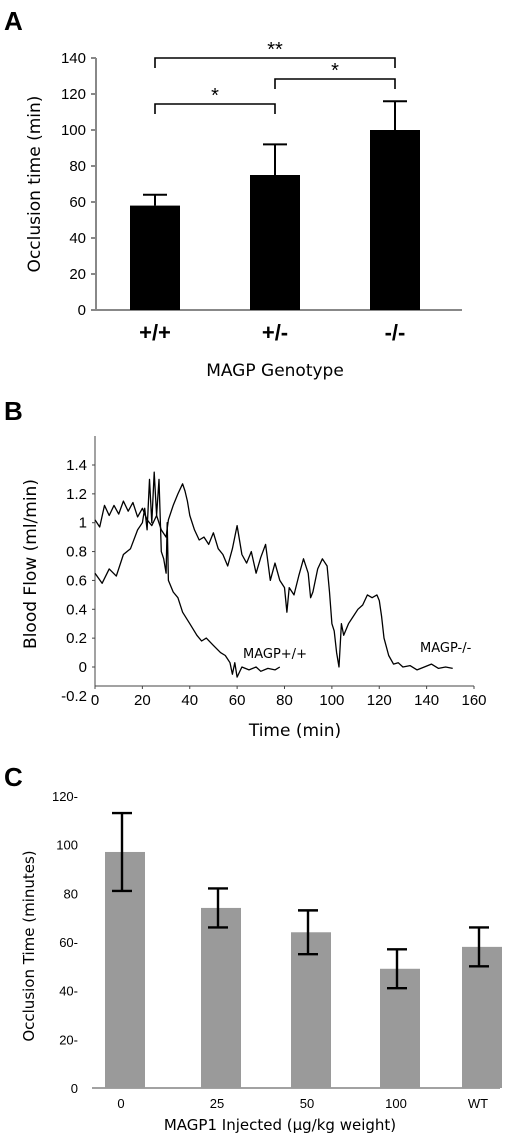  What do you see at coordinates (275, 654) in the screenshot?
I see `series-label-magp-wt: MAGP+/+` at bounding box center [275, 654].